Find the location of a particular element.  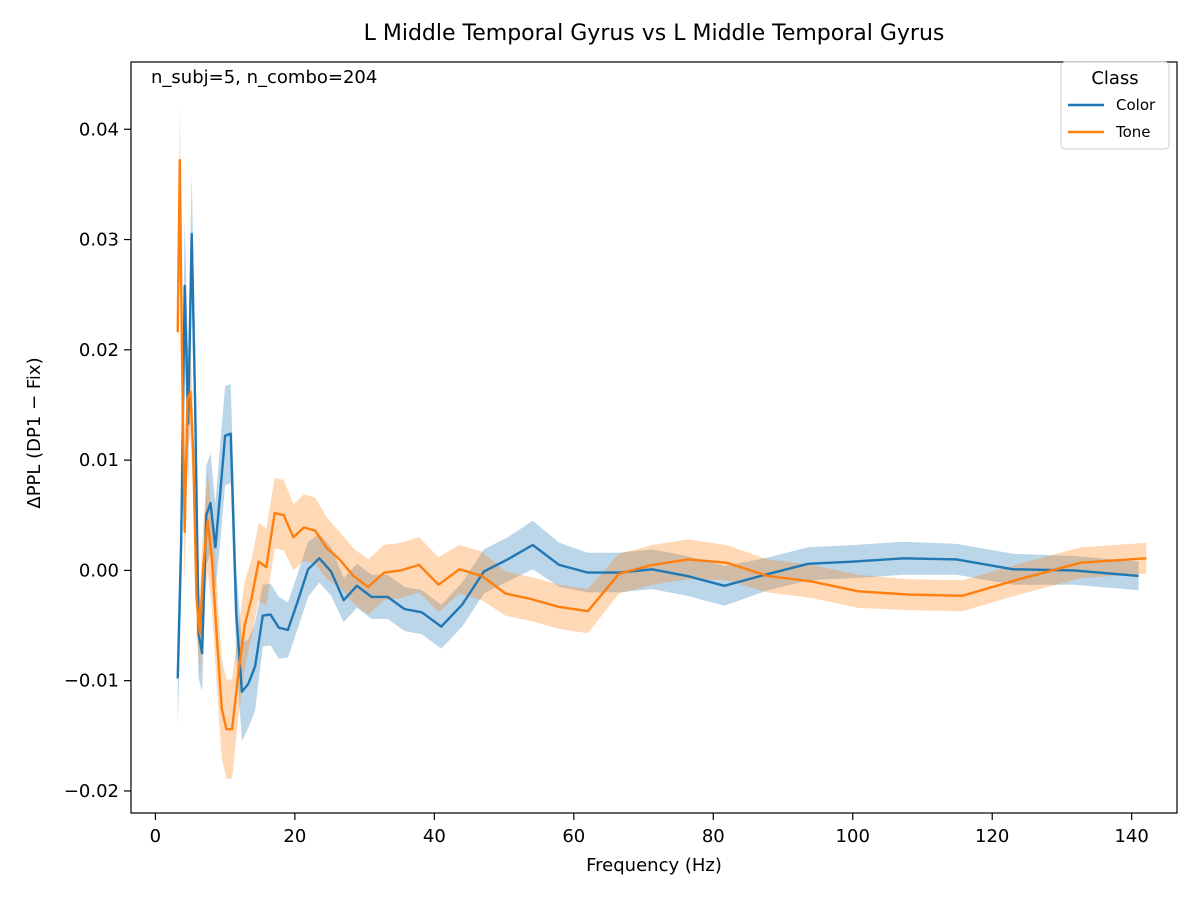

y-tick-label: 0.04 is located at coordinates (99, 129).